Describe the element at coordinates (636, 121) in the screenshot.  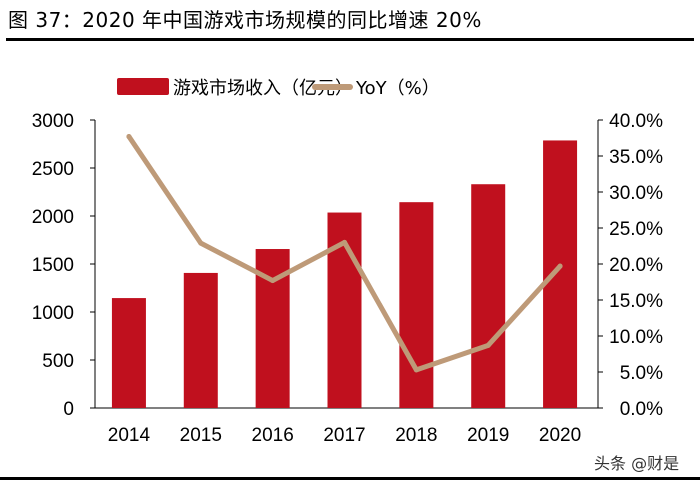
I see `right-tick-label: 40.0%` at that location.